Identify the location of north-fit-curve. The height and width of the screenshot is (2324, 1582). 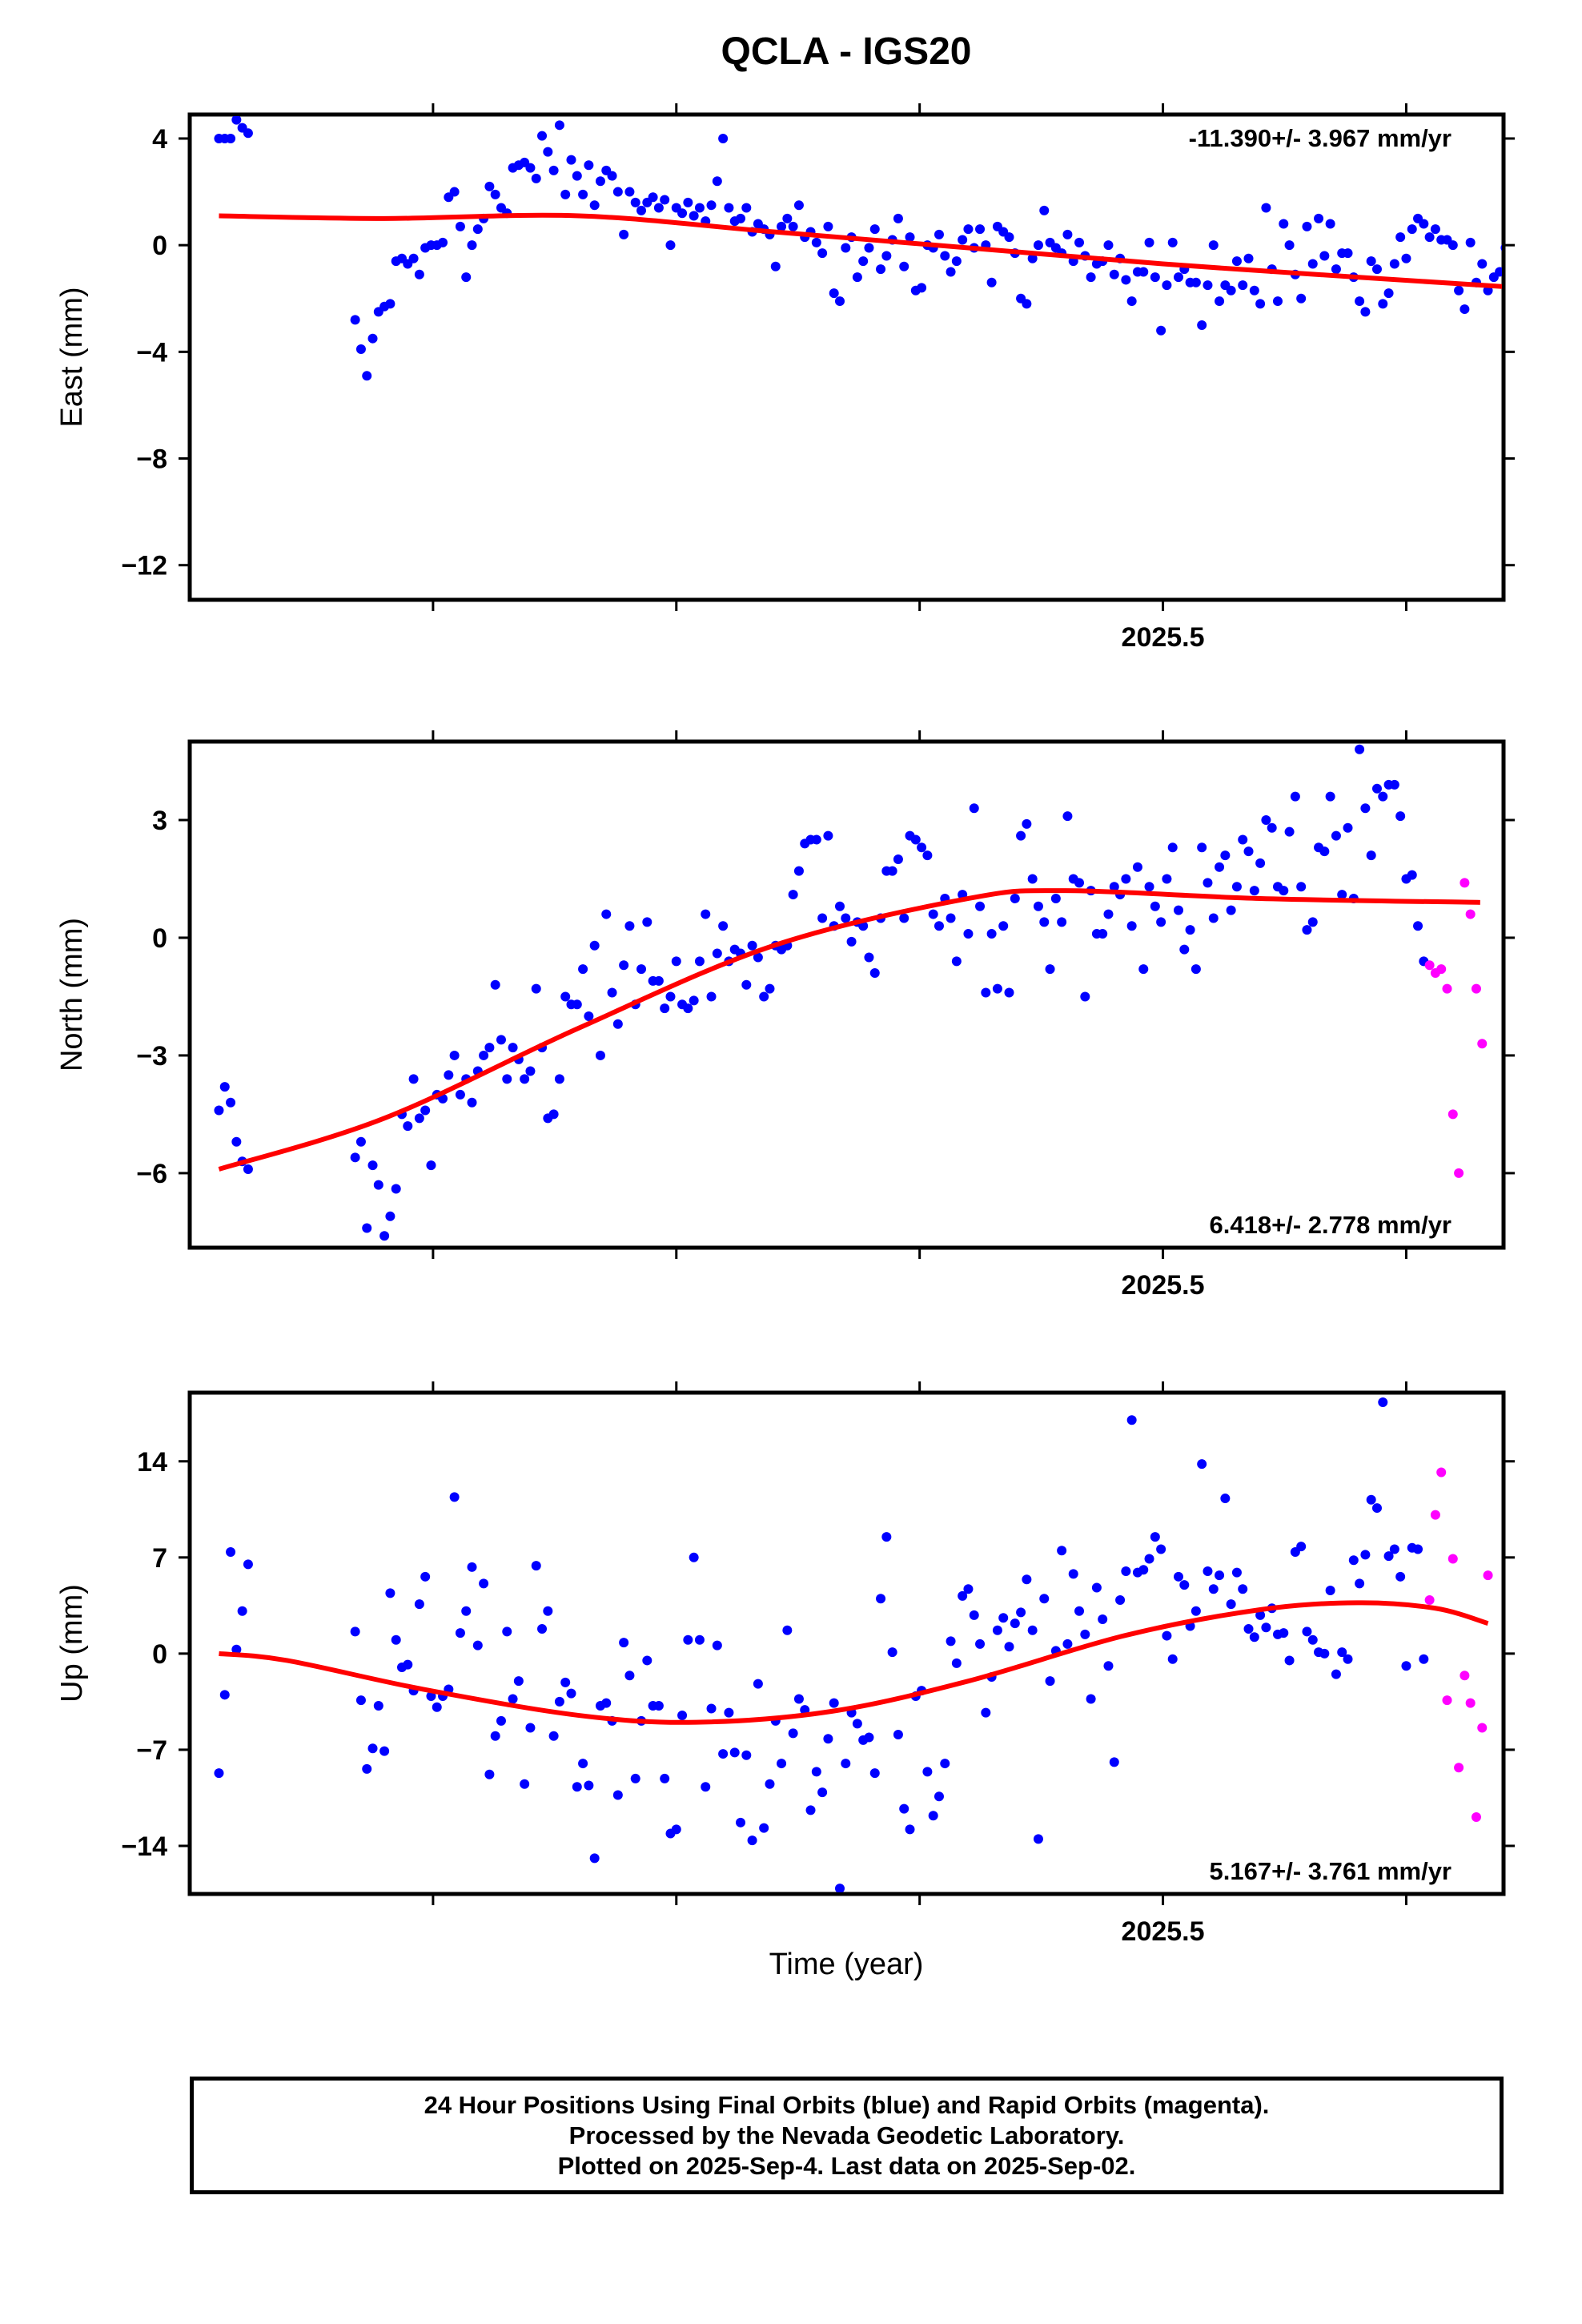
(849, 1030).